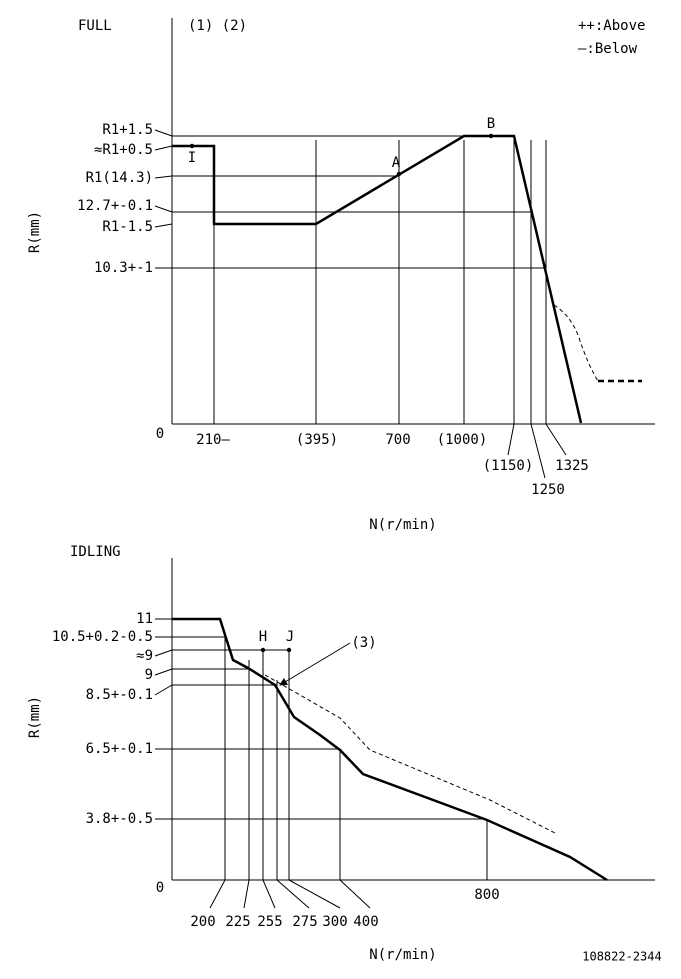 The image size is (681, 979). Describe the element at coordinates (486, 895) in the screenshot. I see `x-label: 800` at that location.